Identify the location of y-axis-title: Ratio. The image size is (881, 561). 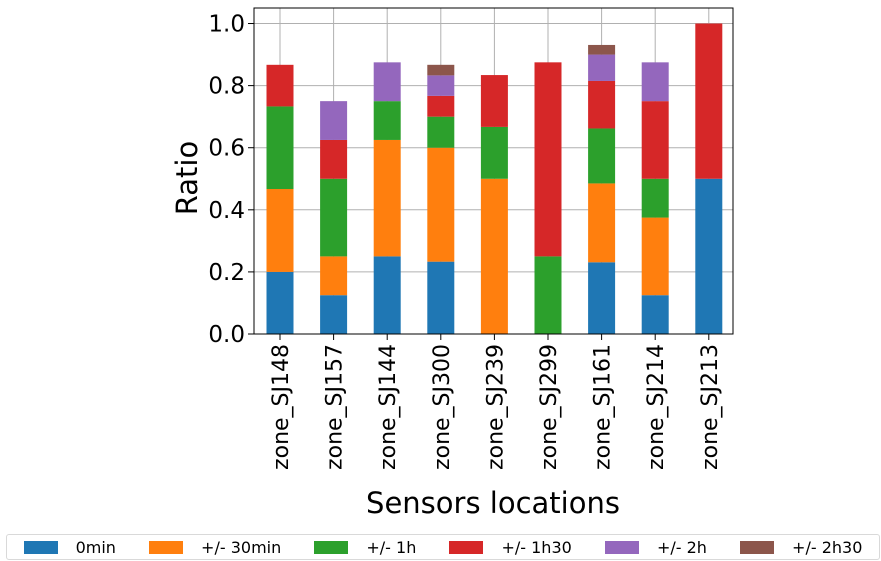
(187, 178).